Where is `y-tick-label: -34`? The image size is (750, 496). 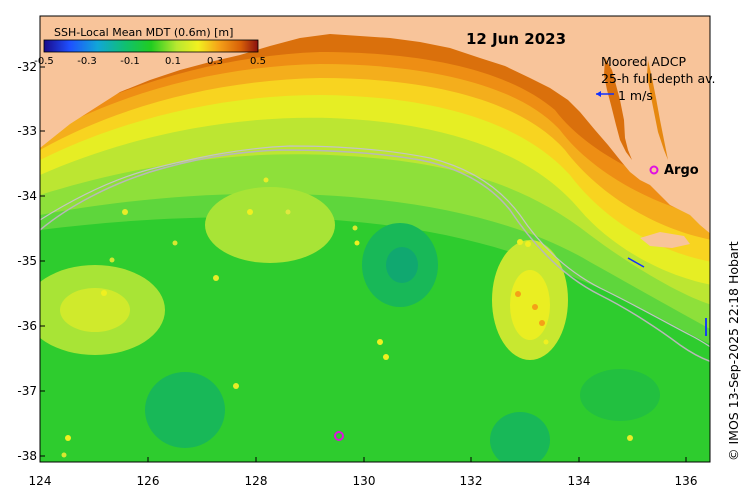
y-tick-label: -34 is located at coordinates (27, 196).